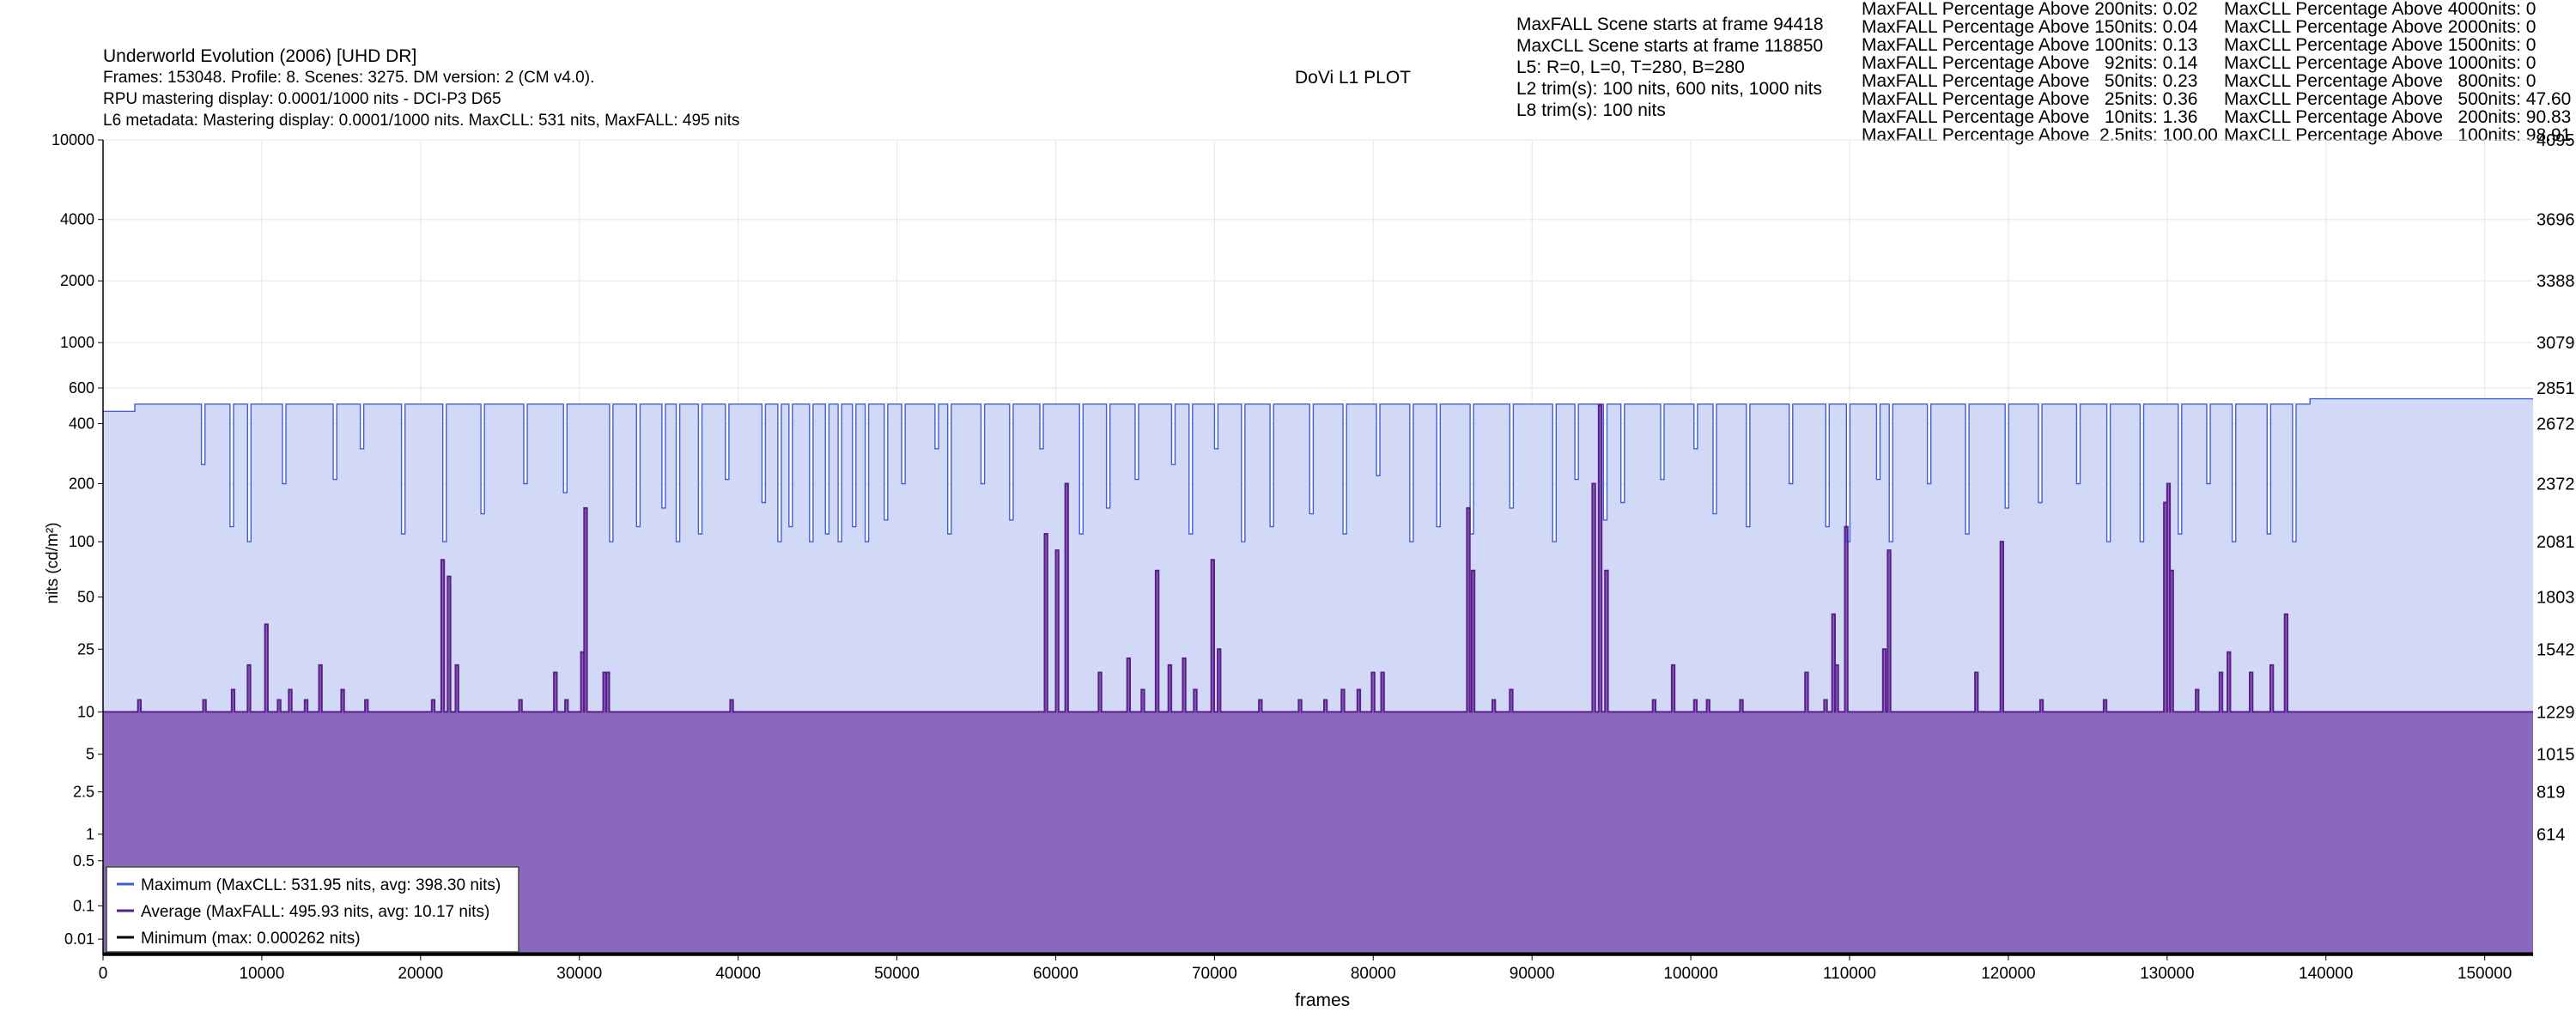  What do you see at coordinates (2398, 99) in the screenshot?
I see `maxcll-pct-line: MaxCLL Percentage Above 500nits: 47.60` at bounding box center [2398, 99].